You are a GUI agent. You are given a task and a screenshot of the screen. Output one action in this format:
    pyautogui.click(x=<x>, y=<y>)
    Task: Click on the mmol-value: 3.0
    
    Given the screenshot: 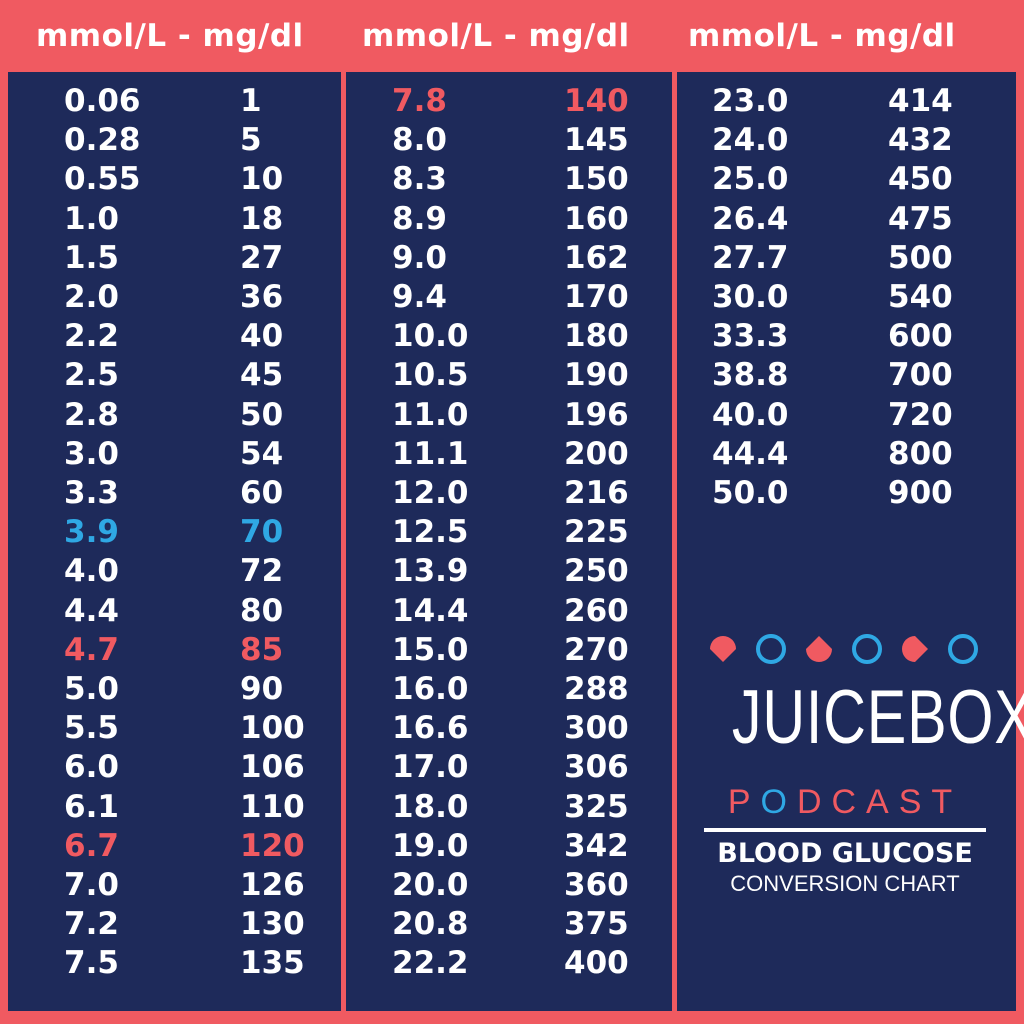 What is the action you would take?
    pyautogui.click(x=91, y=453)
    